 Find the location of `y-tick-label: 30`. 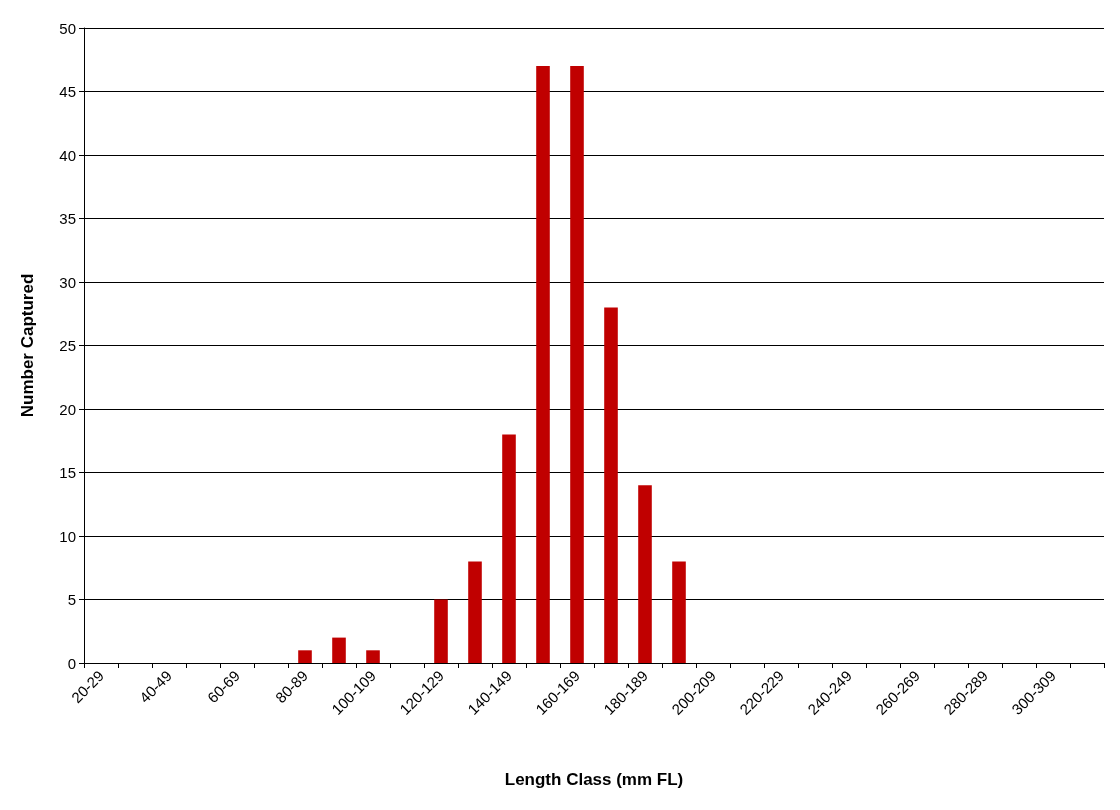

y-tick-label: 30 is located at coordinates (67, 282).